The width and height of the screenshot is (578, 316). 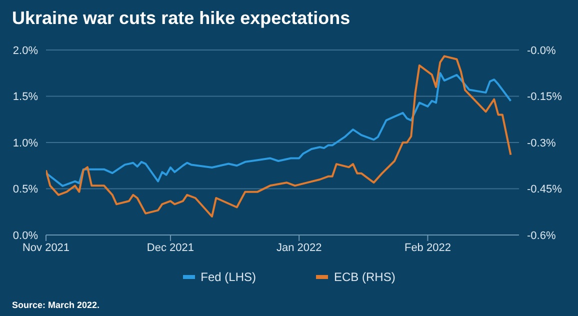 What do you see at coordinates (25, 236) in the screenshot?
I see `y-tick-label: 0.0%` at bounding box center [25, 236].